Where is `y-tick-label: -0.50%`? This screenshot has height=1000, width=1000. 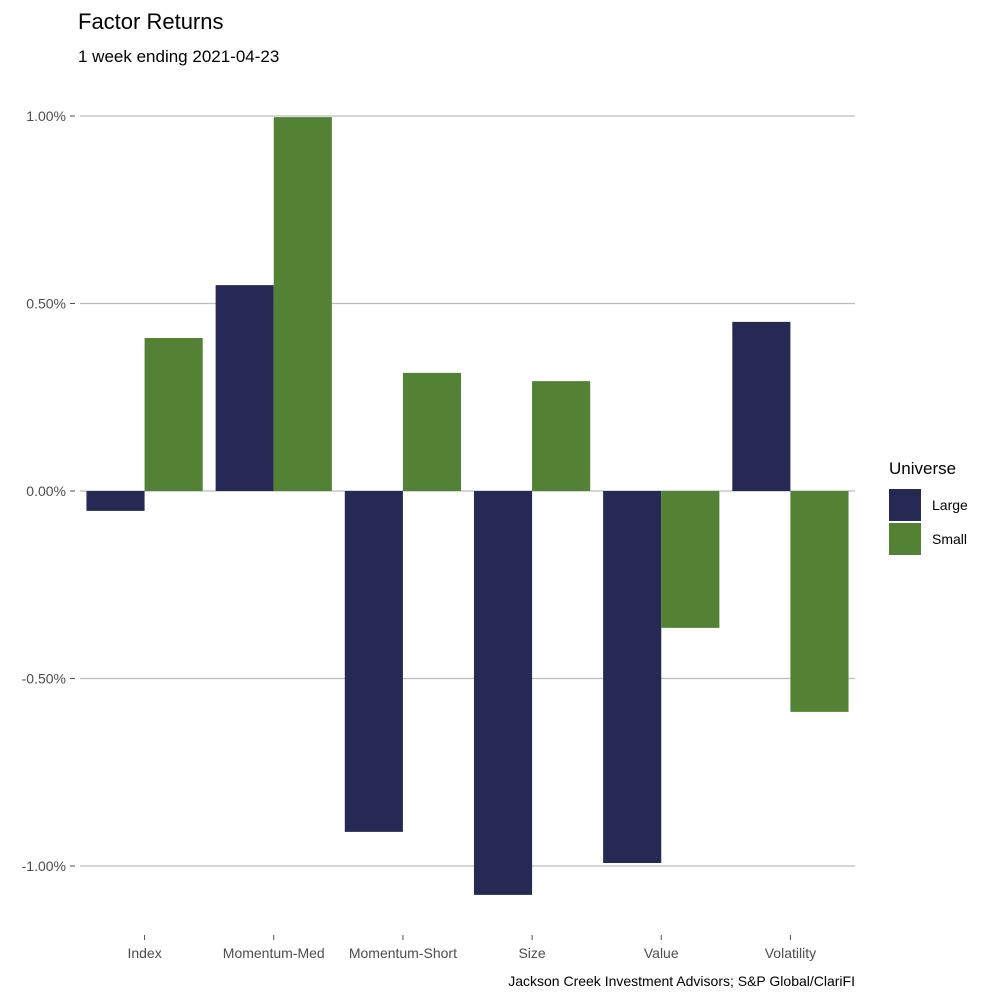 y-tick-label: -0.50% is located at coordinates (44, 679).